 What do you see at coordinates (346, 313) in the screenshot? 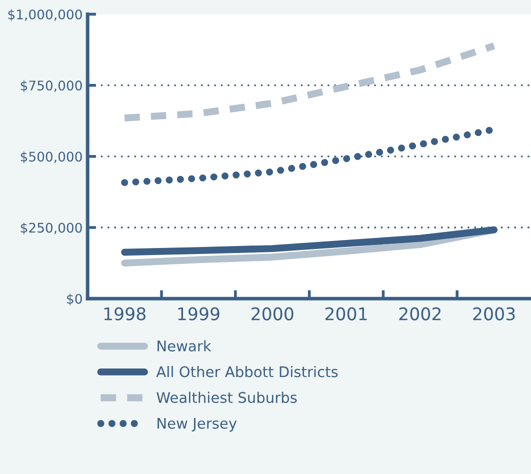
I see `x-tick-label: 2001` at bounding box center [346, 313].